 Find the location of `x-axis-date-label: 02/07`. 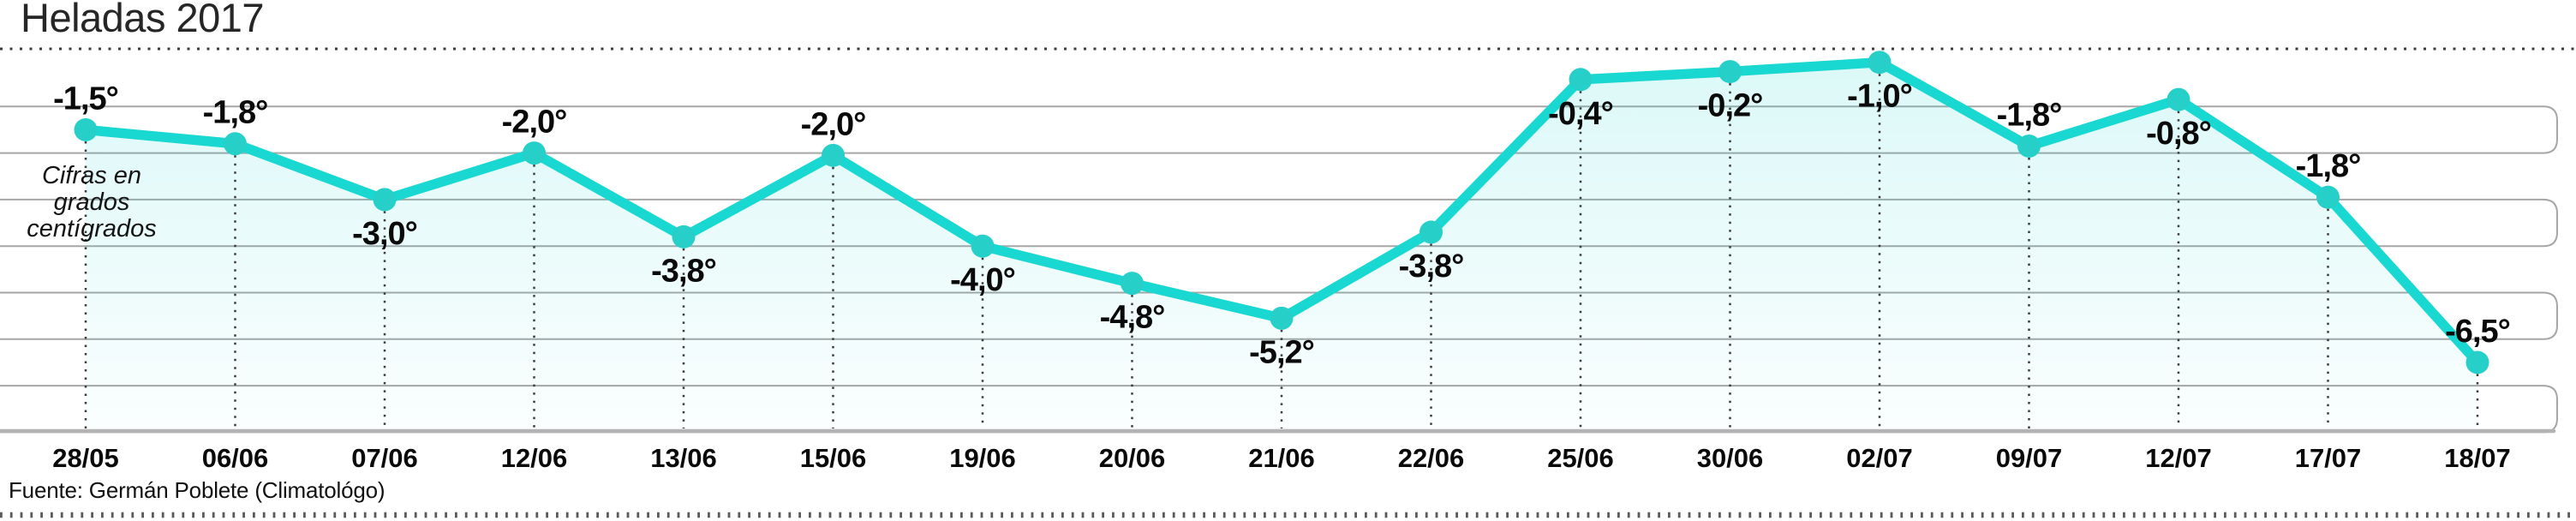

x-axis-date-label: 02/07 is located at coordinates (1880, 458).